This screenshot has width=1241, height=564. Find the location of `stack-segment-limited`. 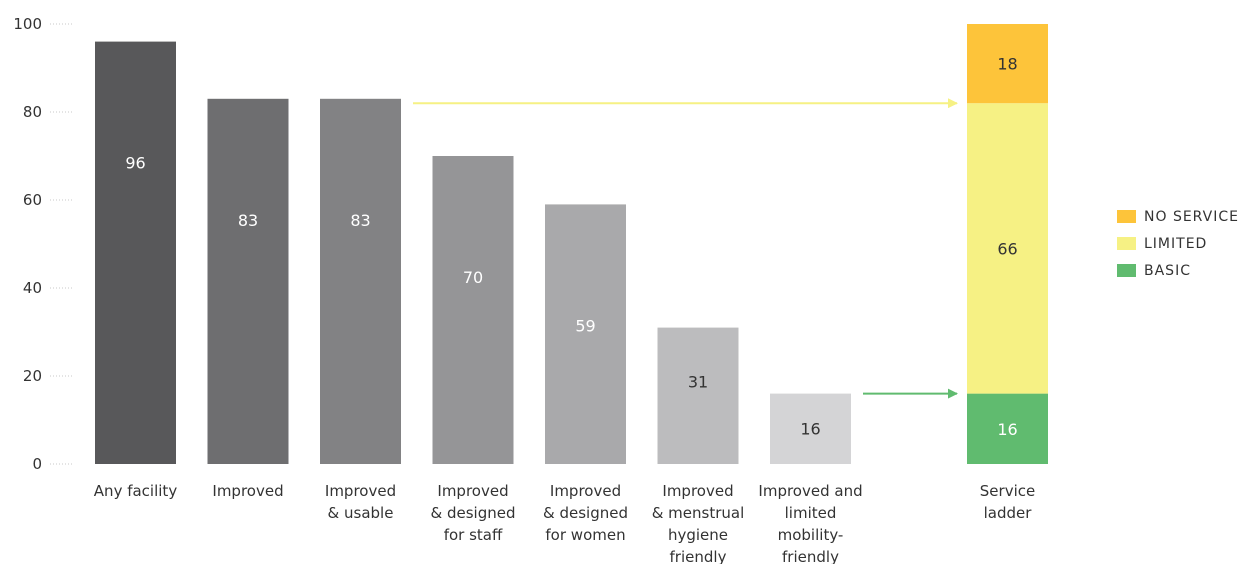

stack-segment-limited is located at coordinates (1007, 248).